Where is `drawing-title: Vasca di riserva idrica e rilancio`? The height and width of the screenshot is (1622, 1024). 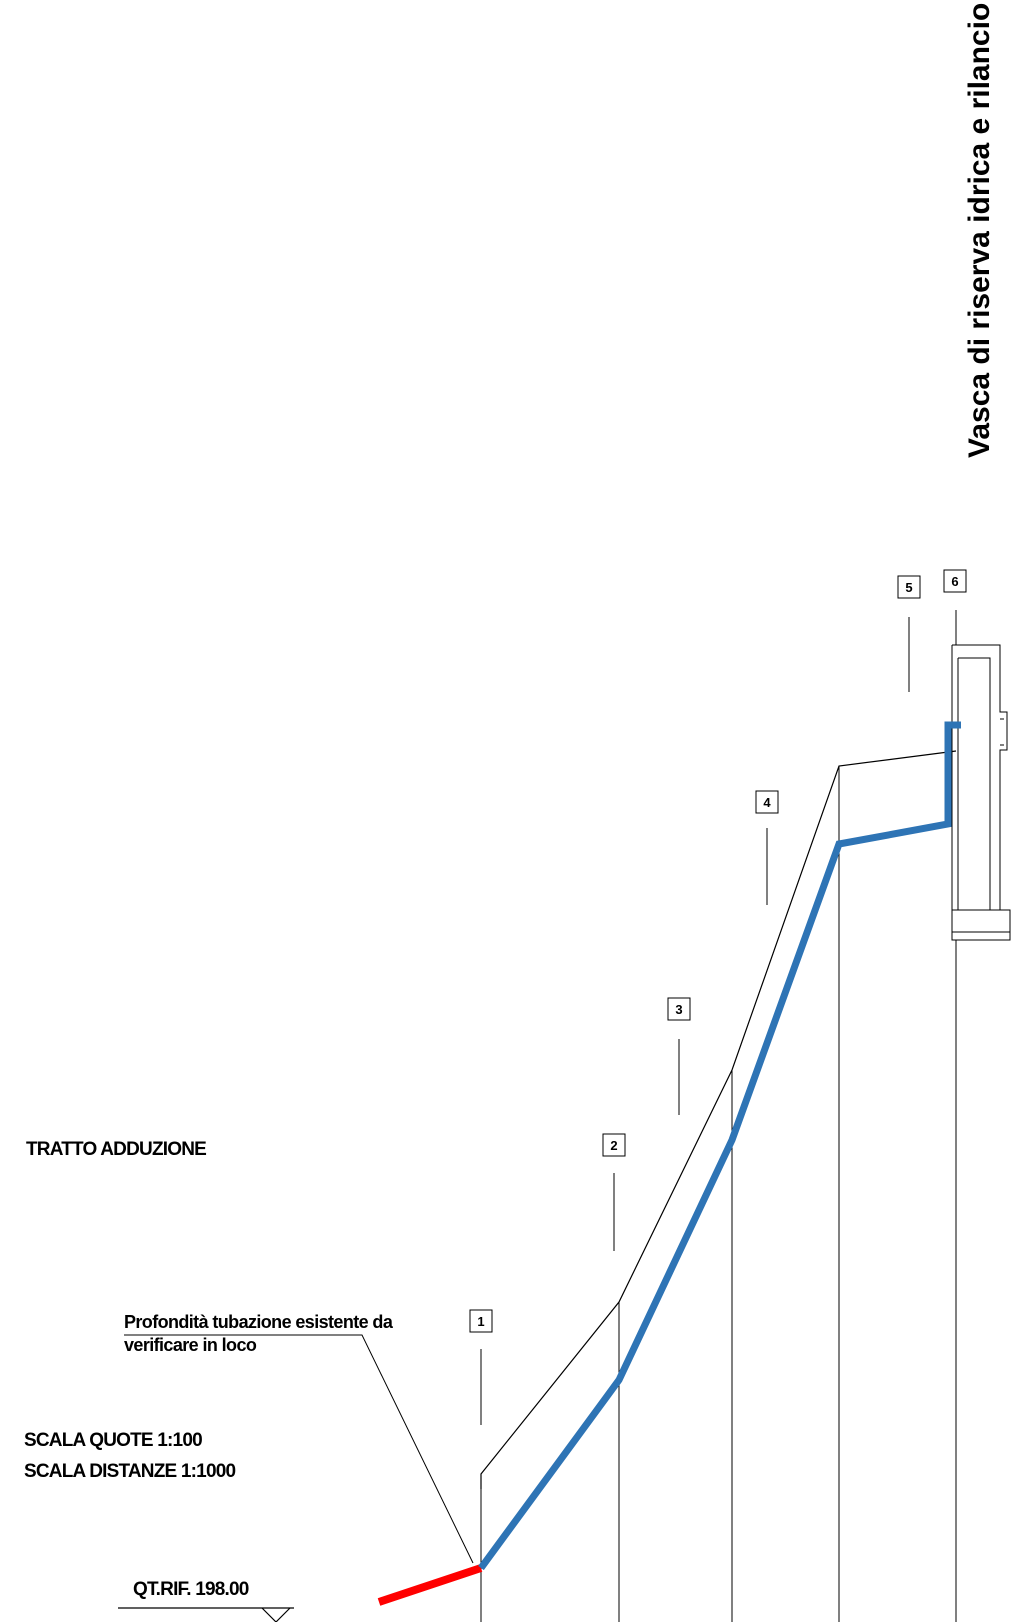
drawing-title: Vasca di riserva idrica e rilancio is located at coordinates (979, 230).